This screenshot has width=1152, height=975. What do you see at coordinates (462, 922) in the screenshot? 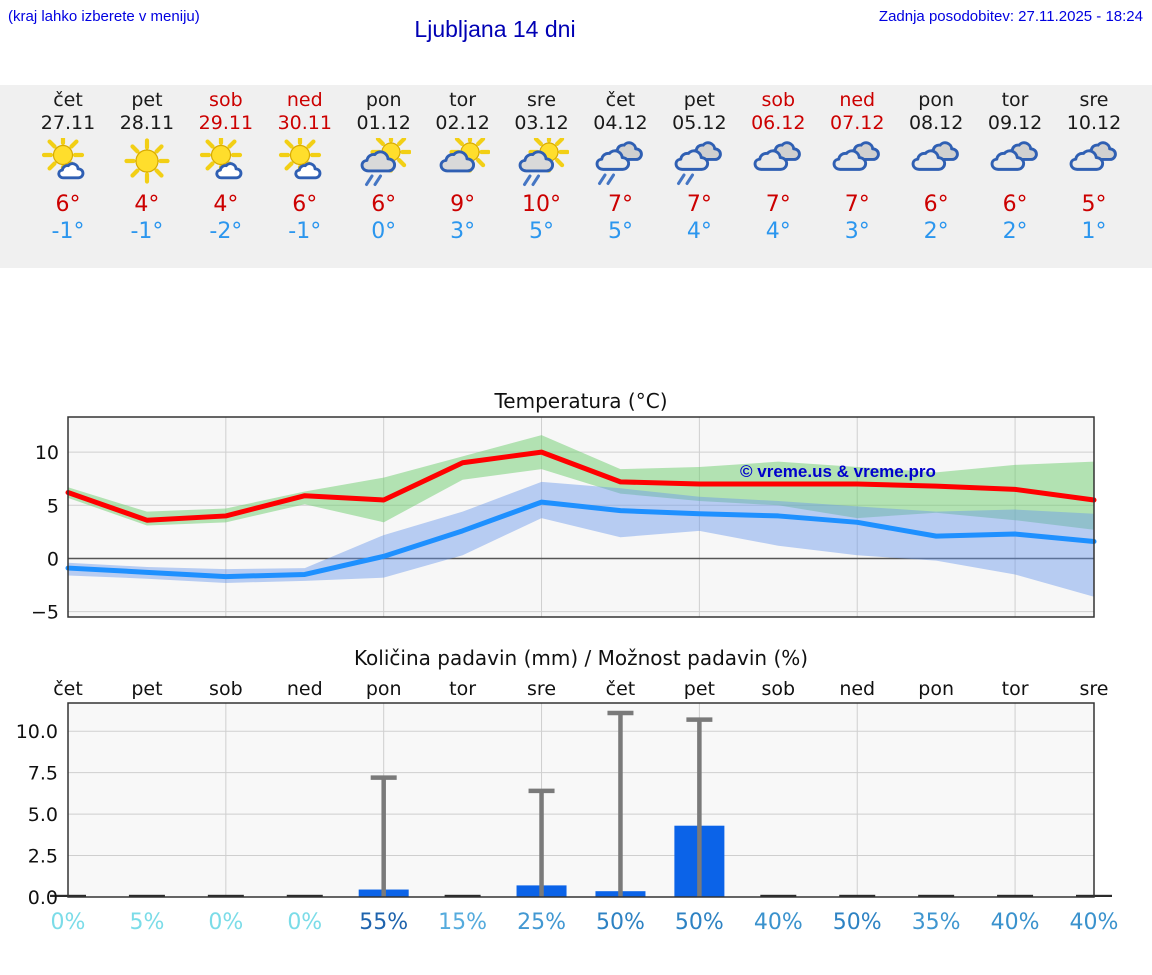
I see `precip-probability: 15%` at bounding box center [462, 922].